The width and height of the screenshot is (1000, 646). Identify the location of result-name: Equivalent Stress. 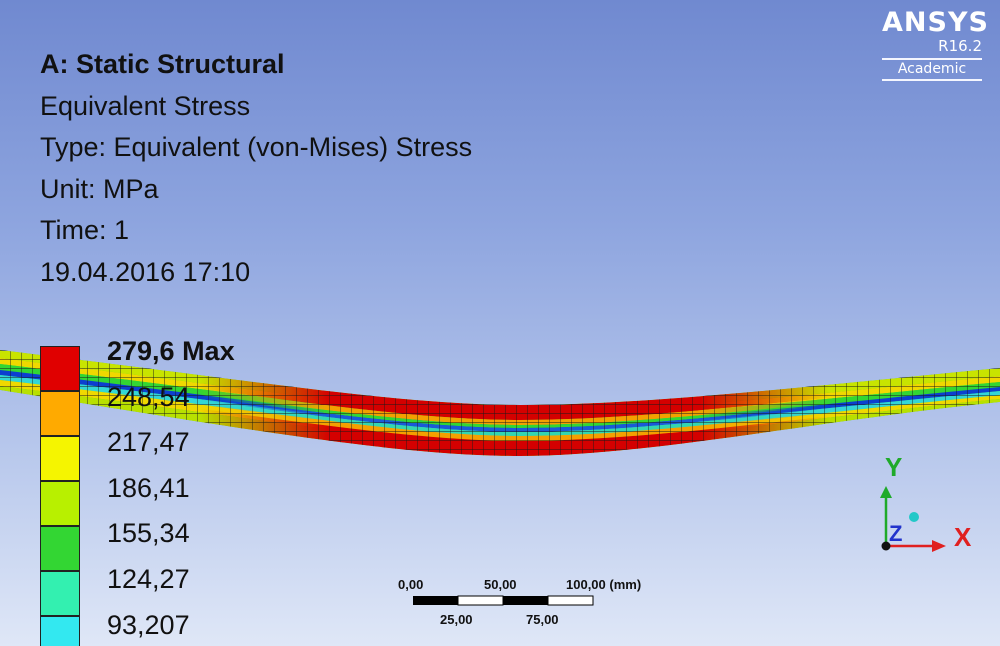
(145, 105).